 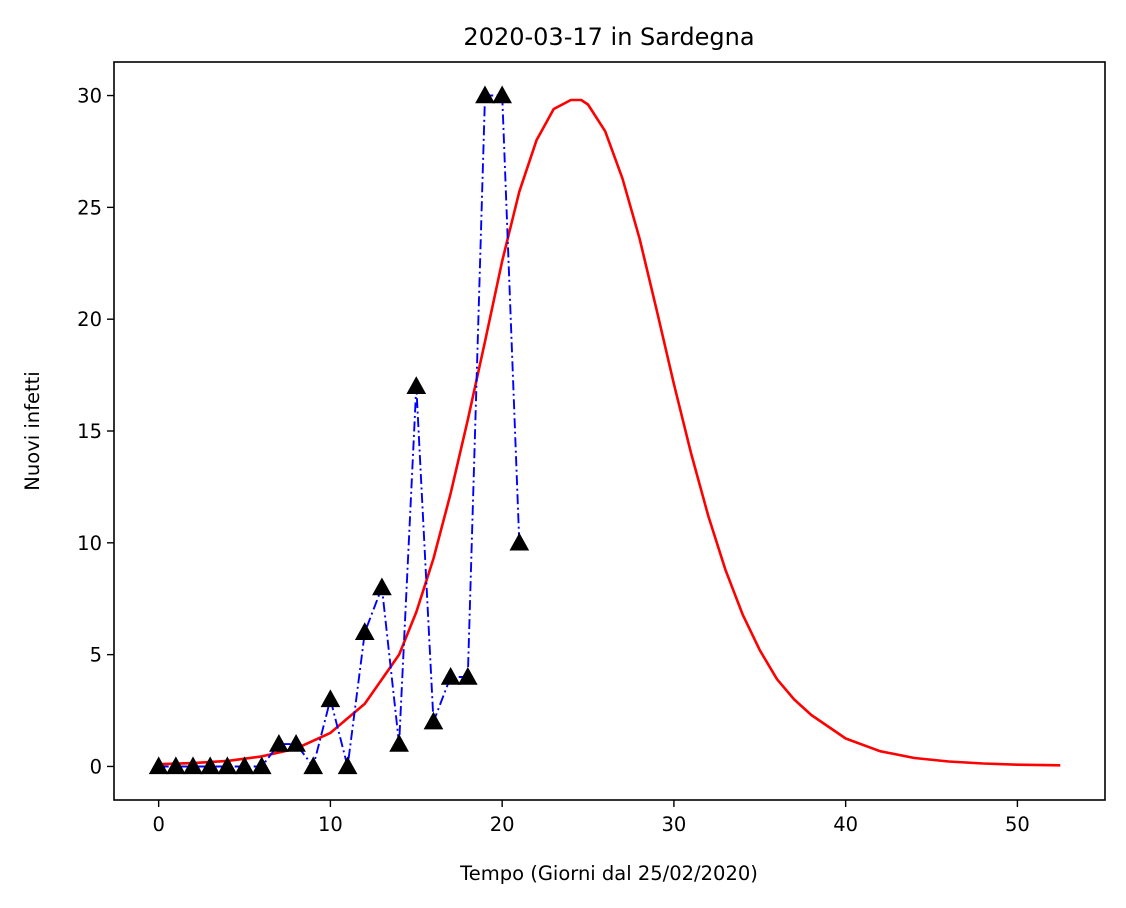 What do you see at coordinates (591, 818) in the screenshot?
I see `x-axis-ticks: 0 10 20 30 40 50` at bounding box center [591, 818].